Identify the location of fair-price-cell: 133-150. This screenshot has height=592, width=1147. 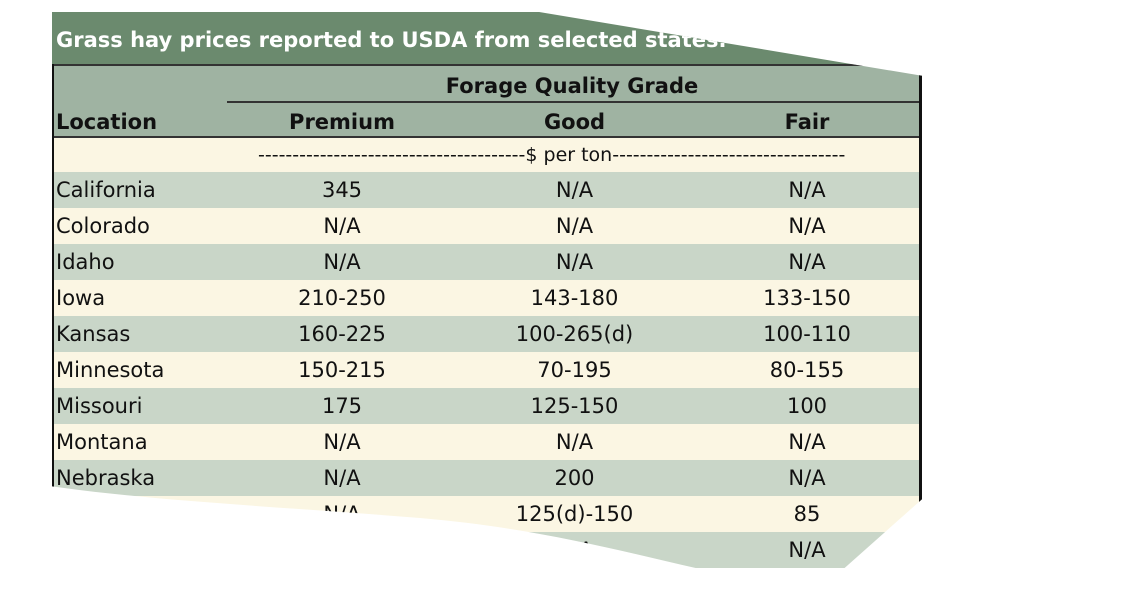
(807, 298).